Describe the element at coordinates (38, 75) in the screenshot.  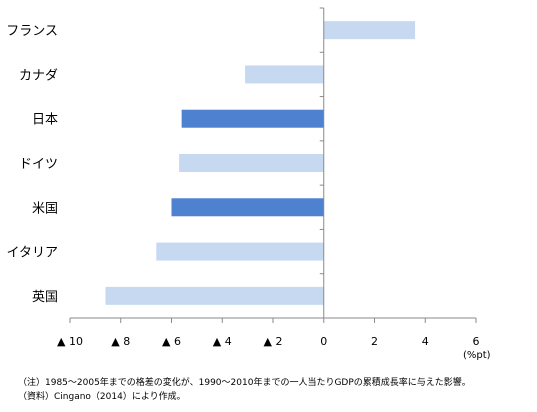
I see `category-label-1: カナダ` at that location.